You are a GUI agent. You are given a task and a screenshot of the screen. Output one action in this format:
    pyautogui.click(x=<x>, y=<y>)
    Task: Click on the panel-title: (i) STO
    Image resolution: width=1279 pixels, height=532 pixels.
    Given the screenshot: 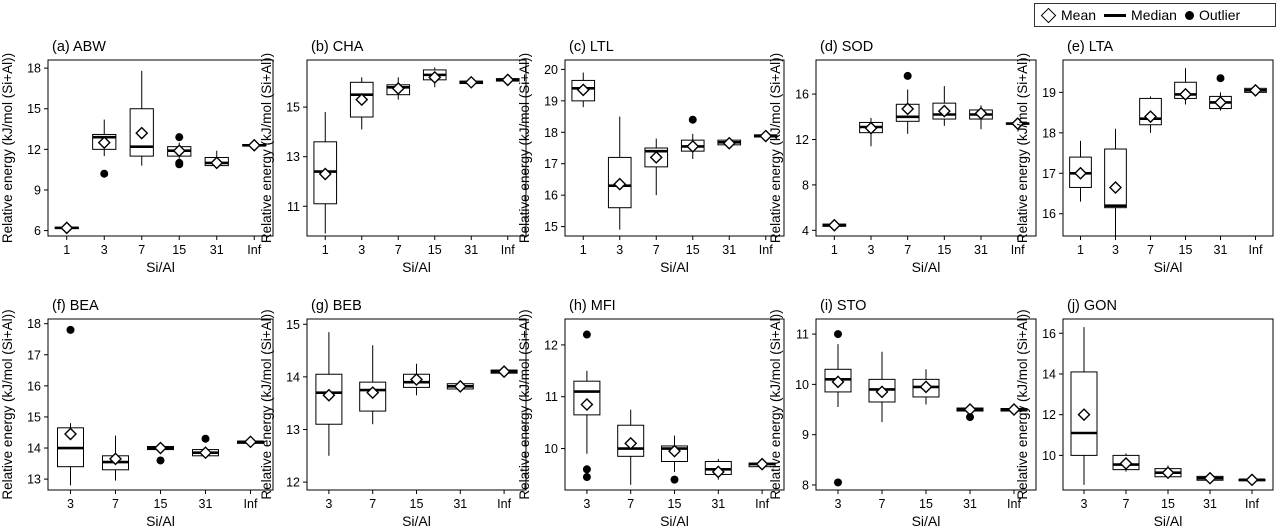 What is the action you would take?
    pyautogui.click(x=843, y=306)
    